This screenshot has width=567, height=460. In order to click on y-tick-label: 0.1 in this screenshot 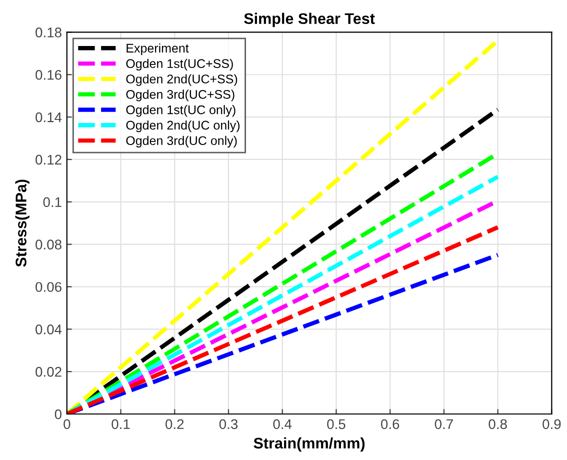, I will do `click(52, 202)`.